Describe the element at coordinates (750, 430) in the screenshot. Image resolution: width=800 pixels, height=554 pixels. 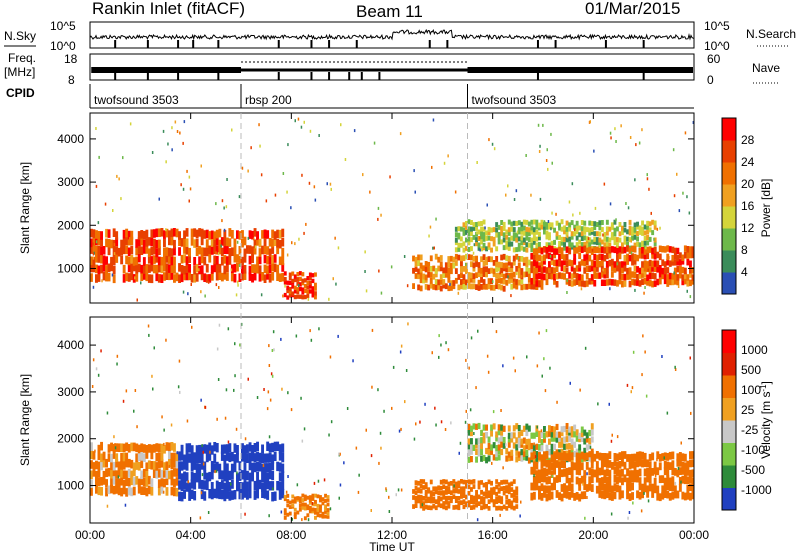
I see `colorbar-tick-label: -25` at that location.